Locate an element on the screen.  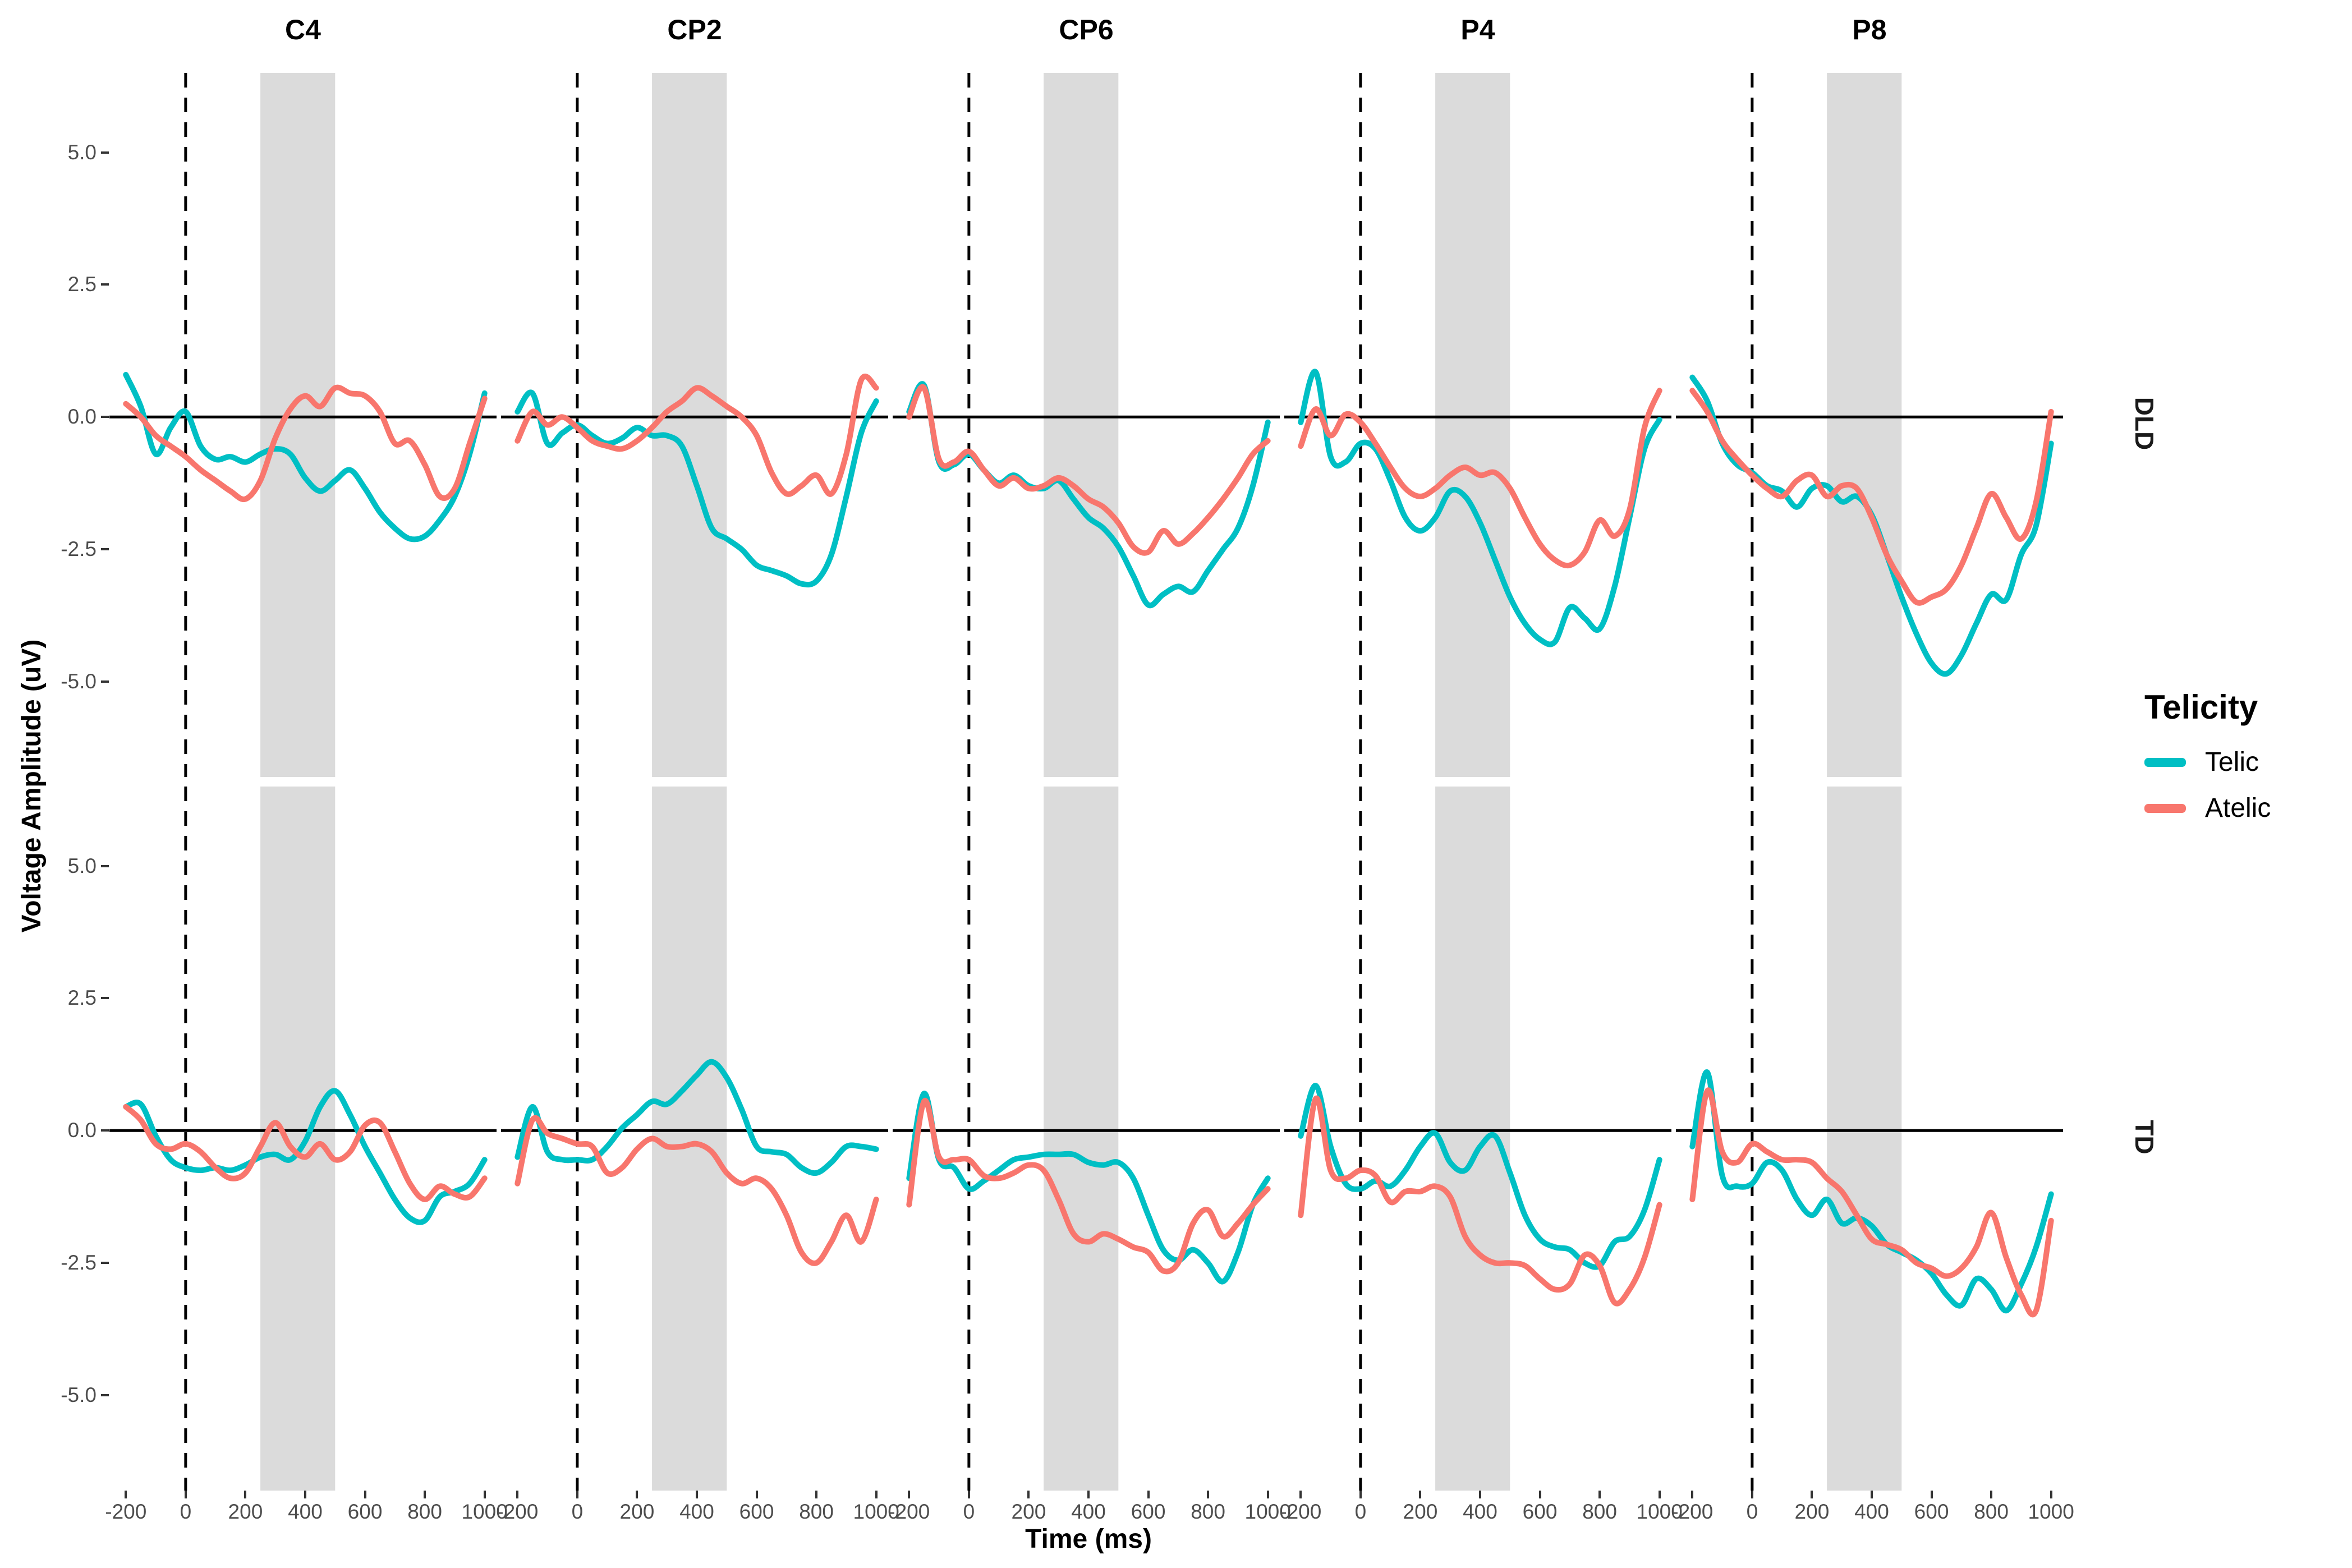
atelic-waveform-DLD-C4 is located at coordinates (305, 443).